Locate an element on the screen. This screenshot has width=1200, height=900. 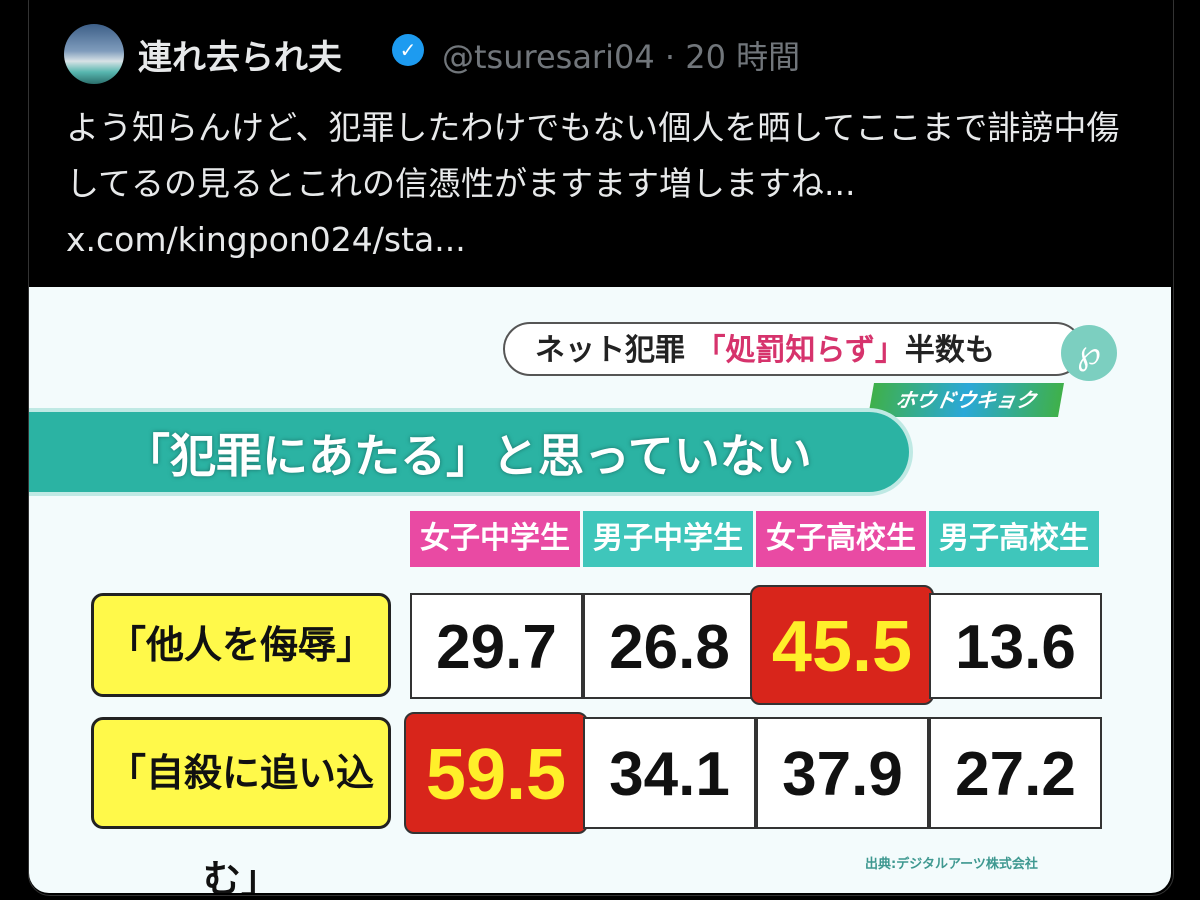
banner-text: 「犯罪にあたる」と思っていない is located at coordinates (468, 456).